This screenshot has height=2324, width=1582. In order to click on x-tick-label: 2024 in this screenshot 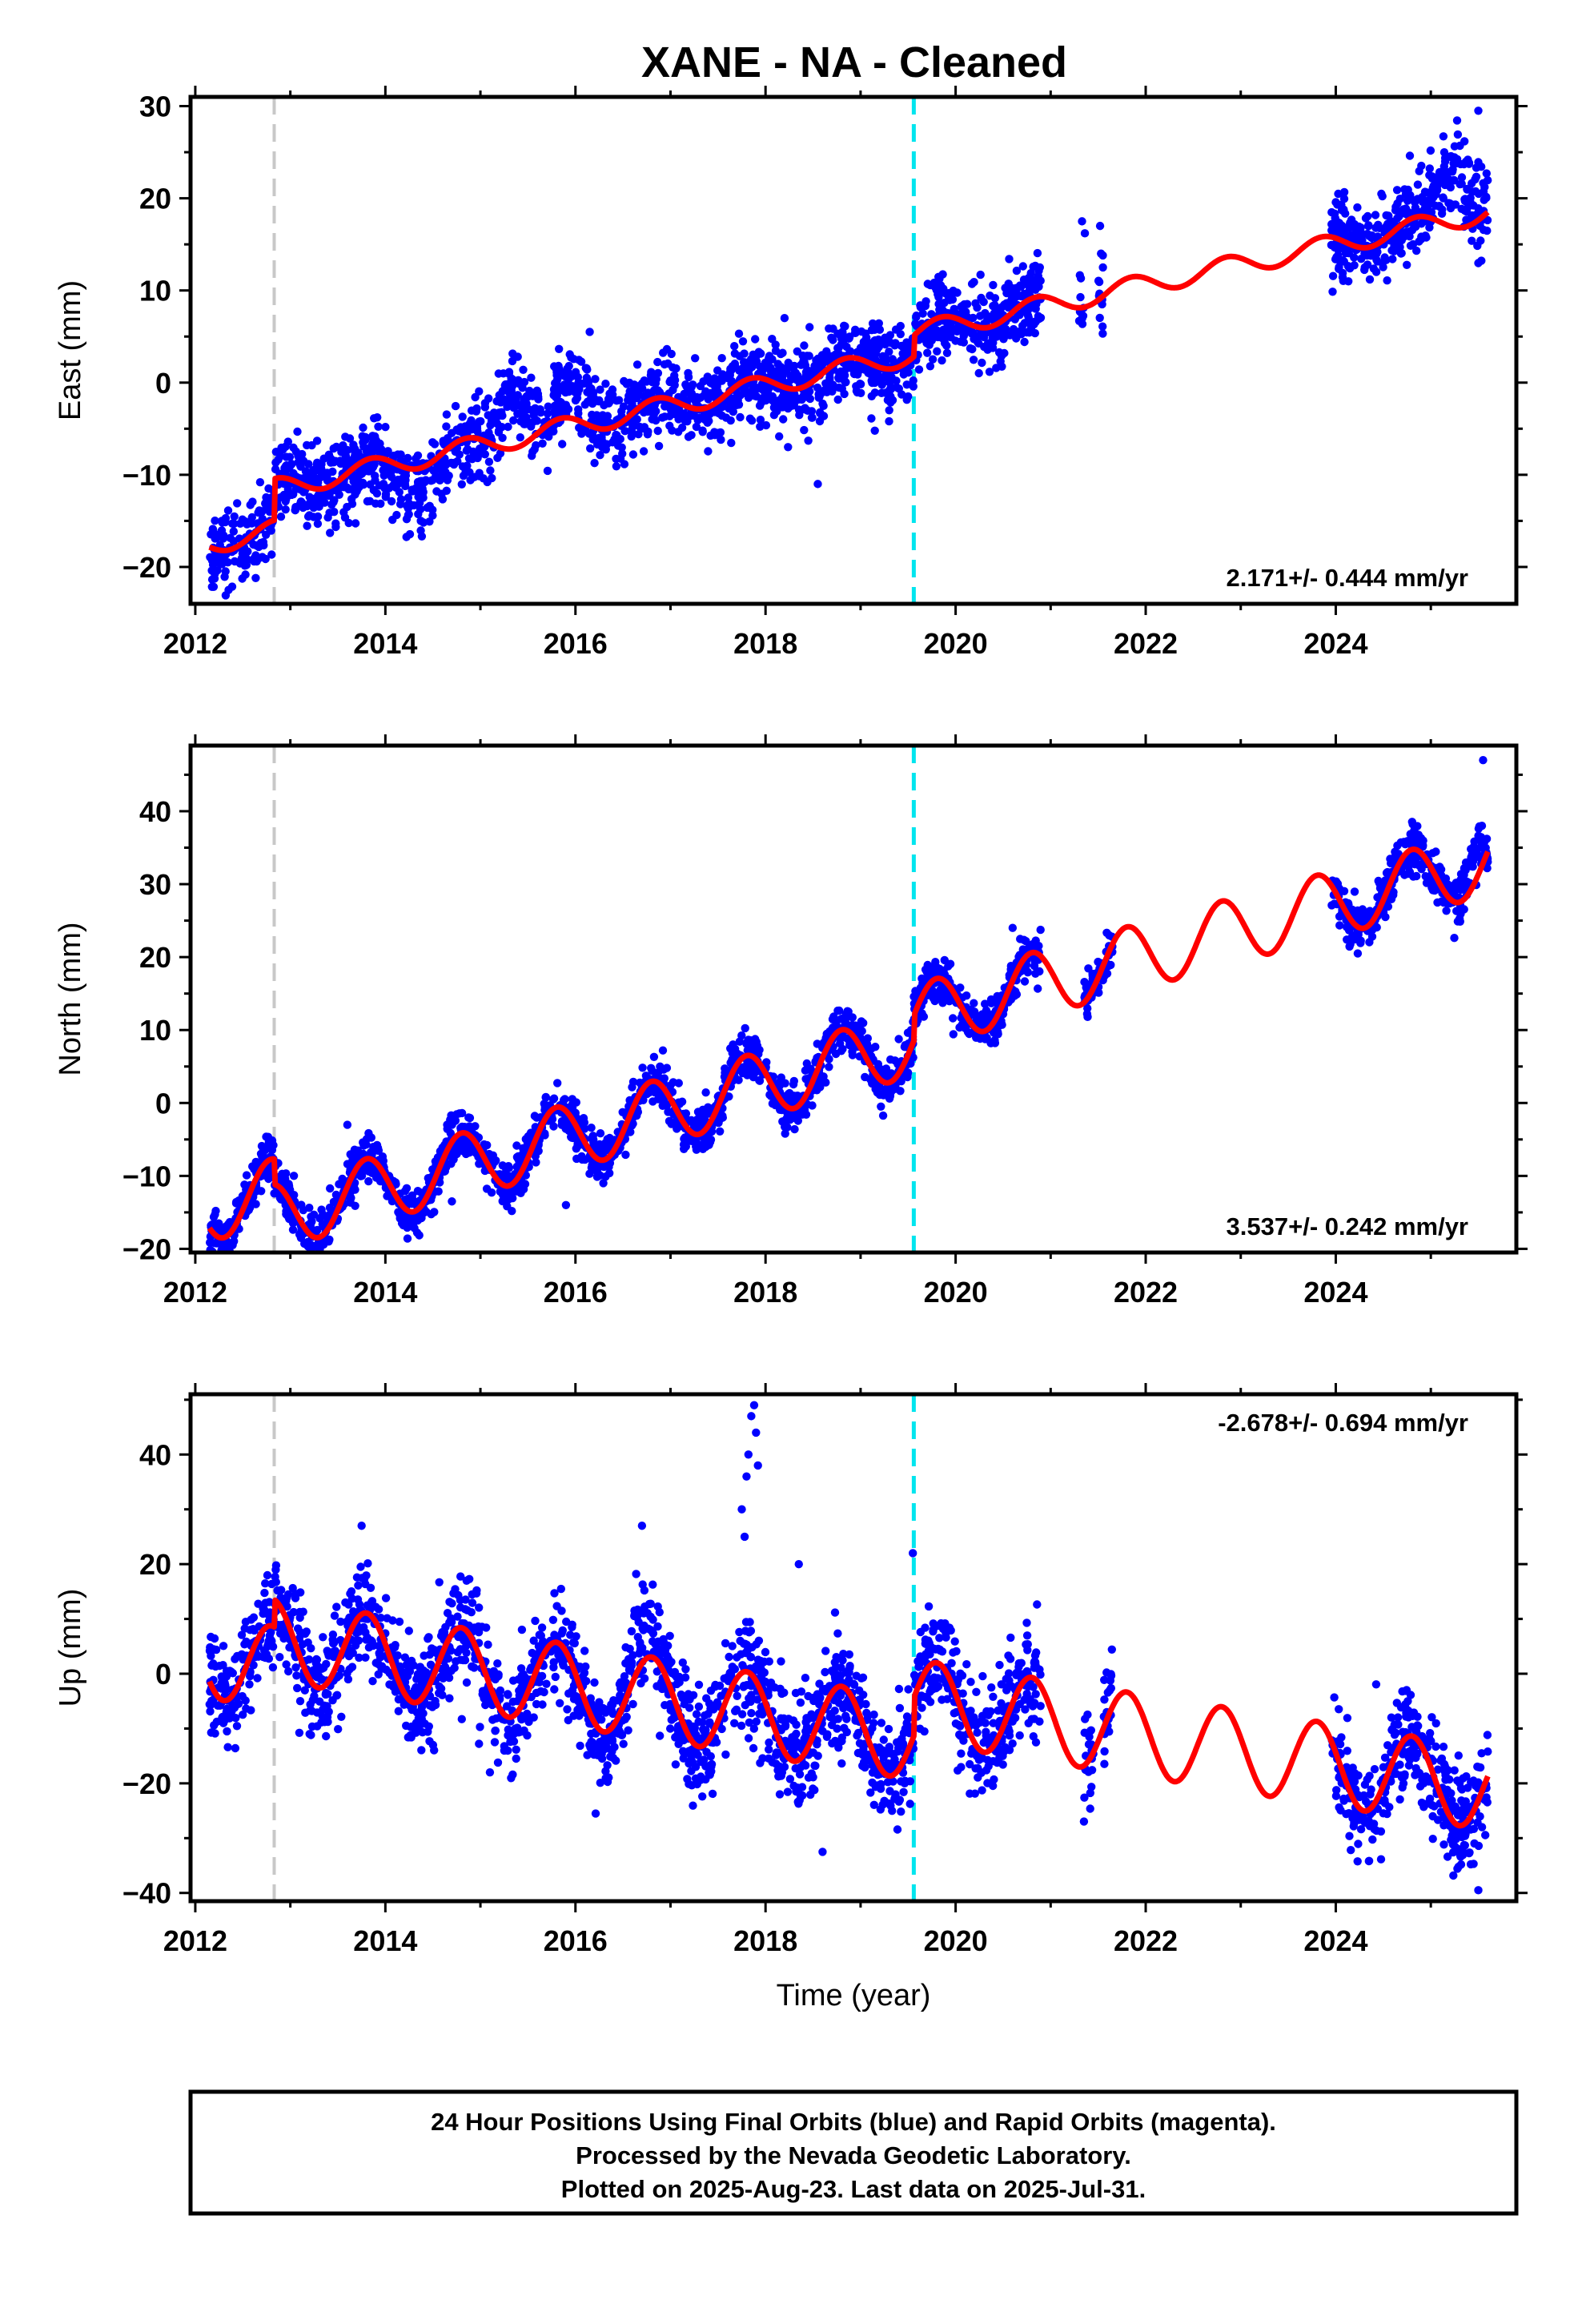, I will do `click(1335, 1292)`.